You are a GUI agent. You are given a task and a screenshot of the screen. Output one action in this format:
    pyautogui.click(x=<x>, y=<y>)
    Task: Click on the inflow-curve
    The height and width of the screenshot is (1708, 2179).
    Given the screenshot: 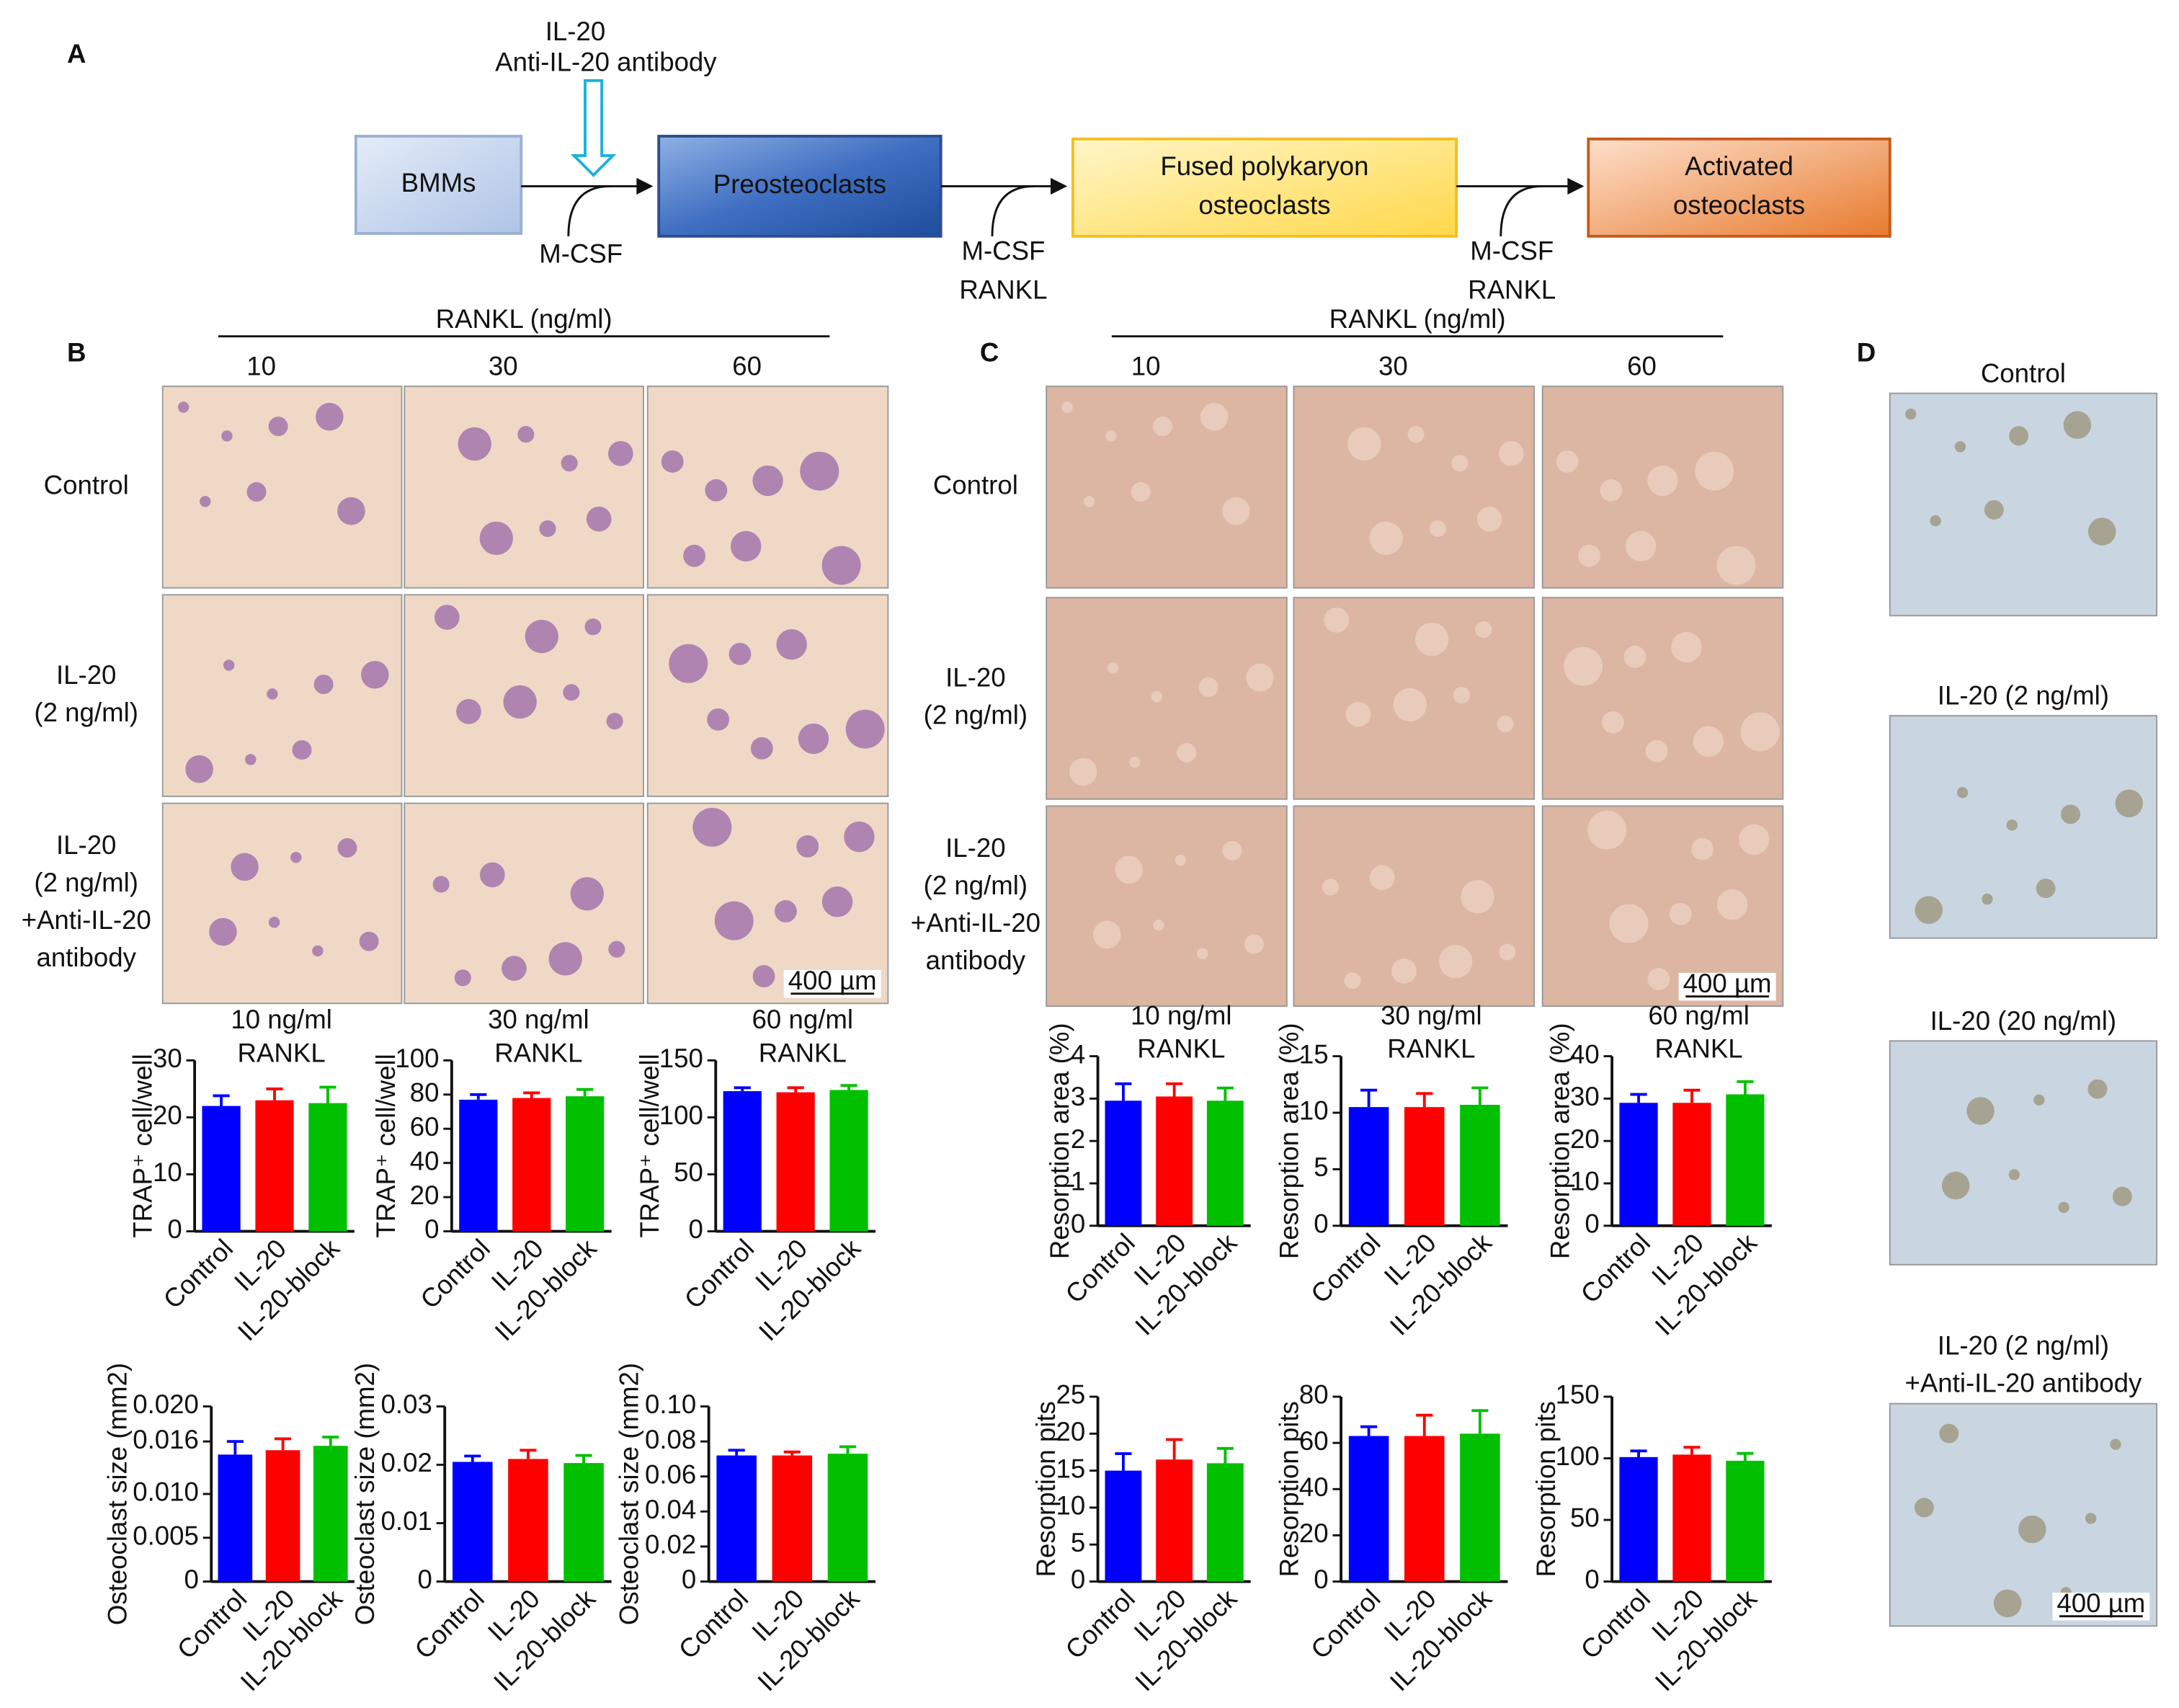 What is the action you would take?
    pyautogui.click(x=1012, y=210)
    